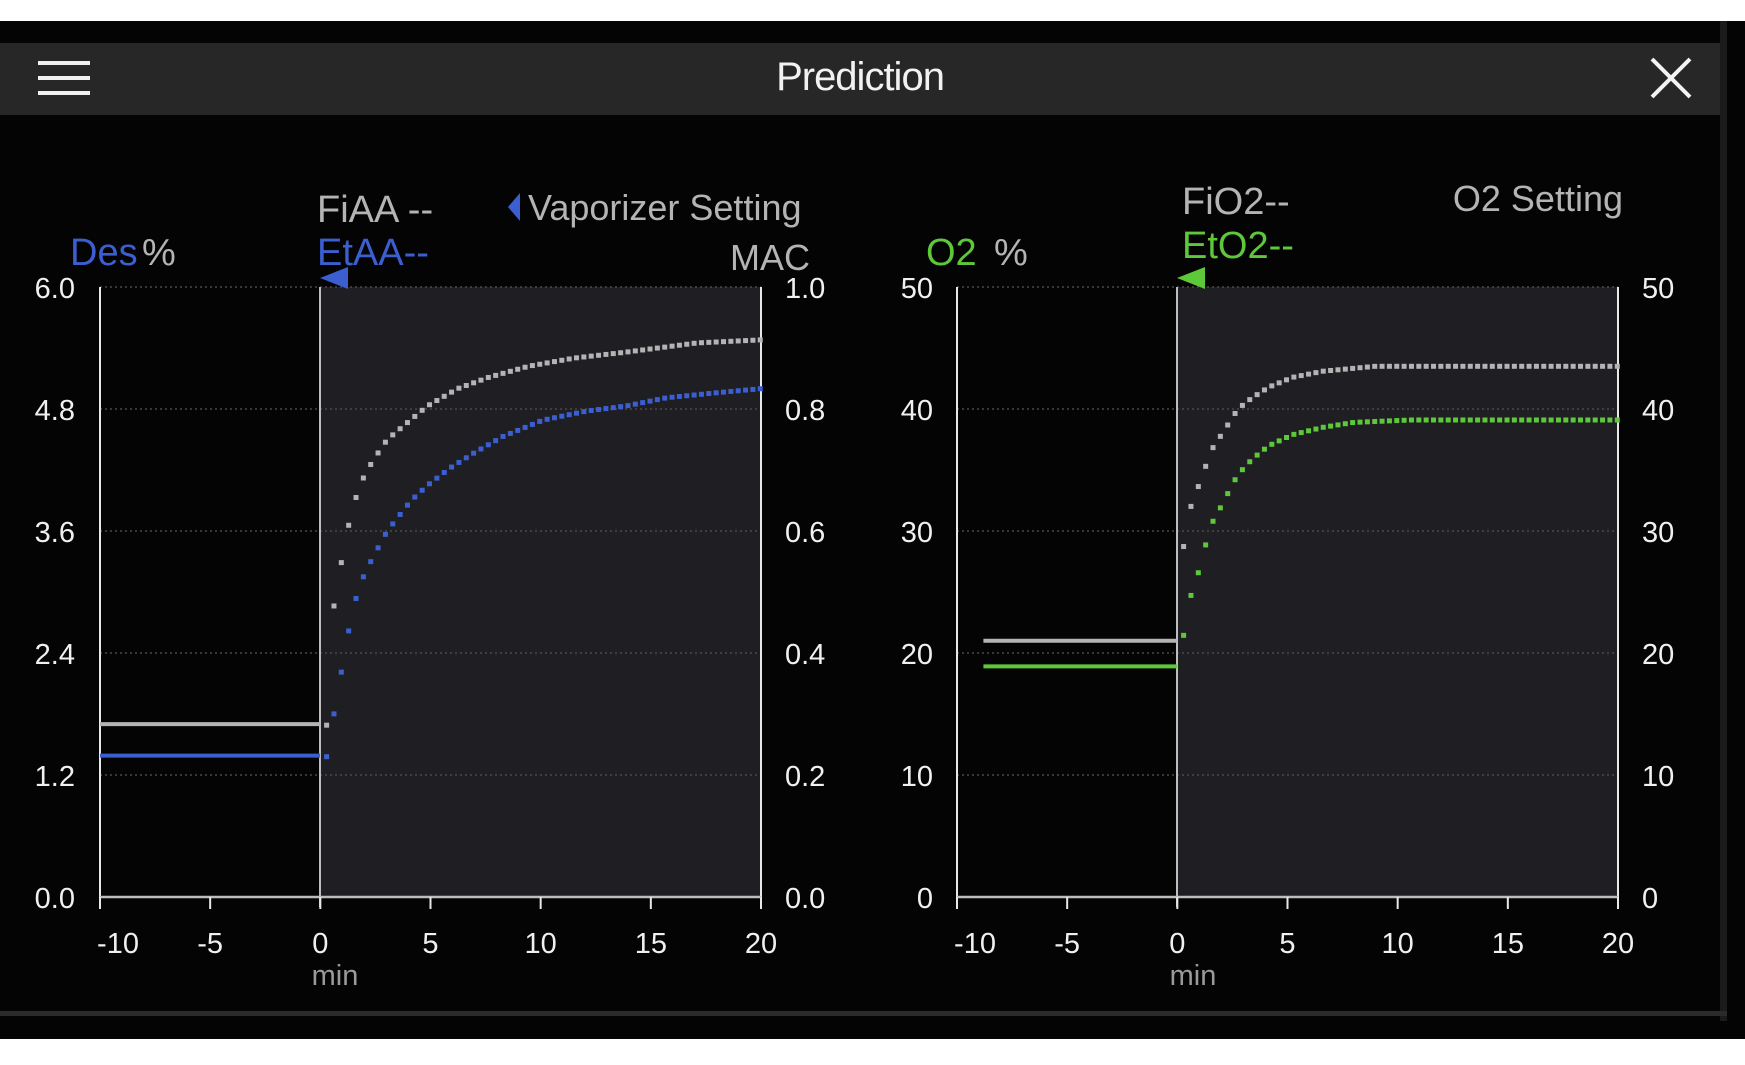  Describe the element at coordinates (761, 944) in the screenshot. I see `x-tick-label: 20` at that location.